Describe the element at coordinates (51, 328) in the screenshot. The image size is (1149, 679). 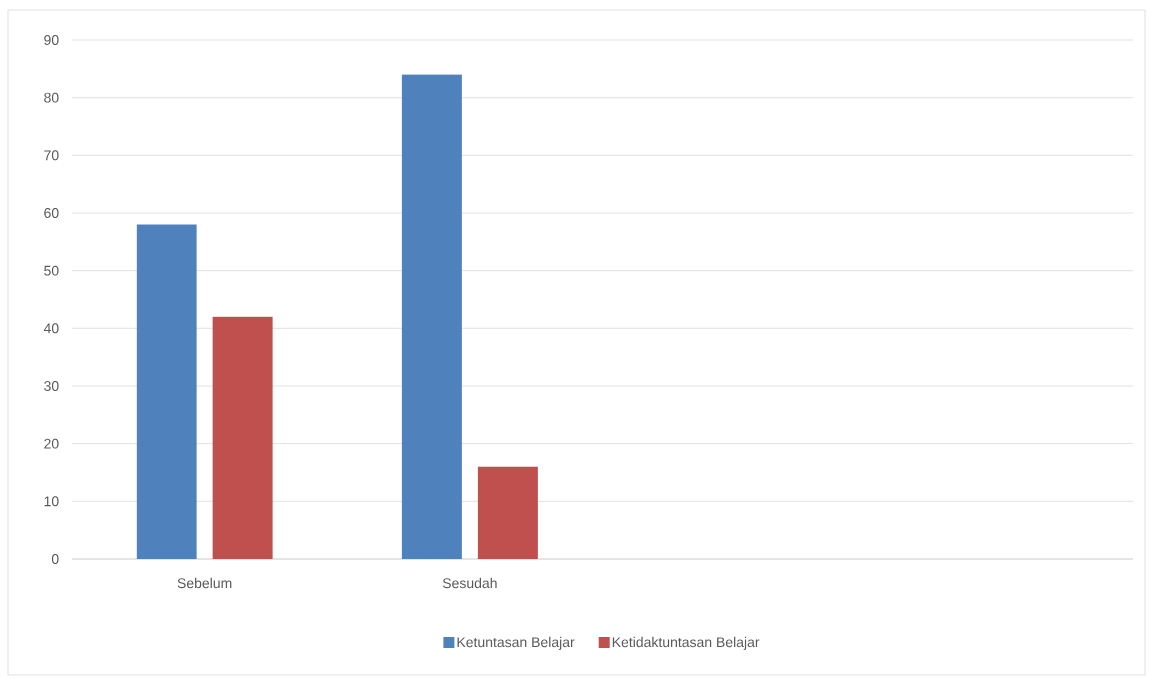
I see `y-tick-label: 40` at that location.